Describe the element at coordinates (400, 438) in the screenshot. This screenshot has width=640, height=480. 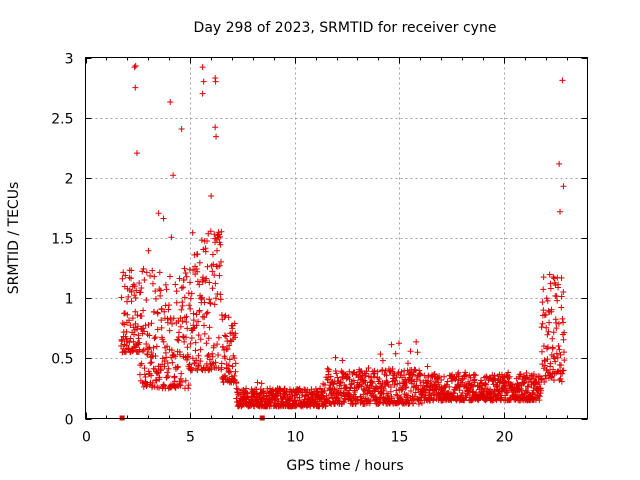
I see `x-tick-label: 15` at that location.